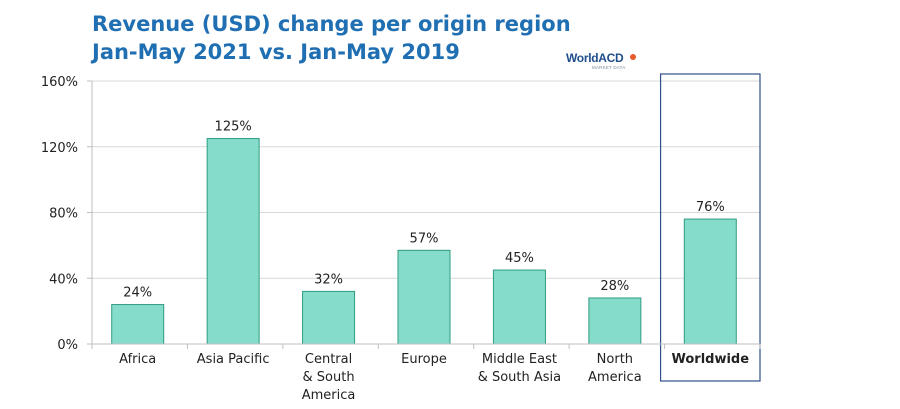  Describe the element at coordinates (519, 368) in the screenshot. I see `x-category-label: Middle East & South Asia` at that location.